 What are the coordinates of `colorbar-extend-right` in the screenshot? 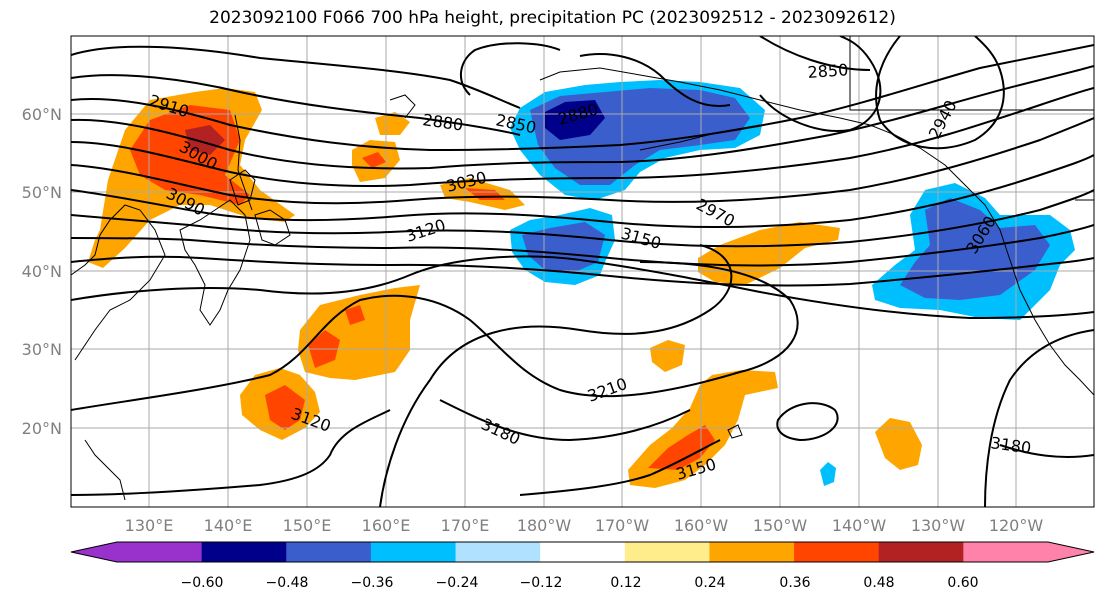 It's located at (1071, 552).